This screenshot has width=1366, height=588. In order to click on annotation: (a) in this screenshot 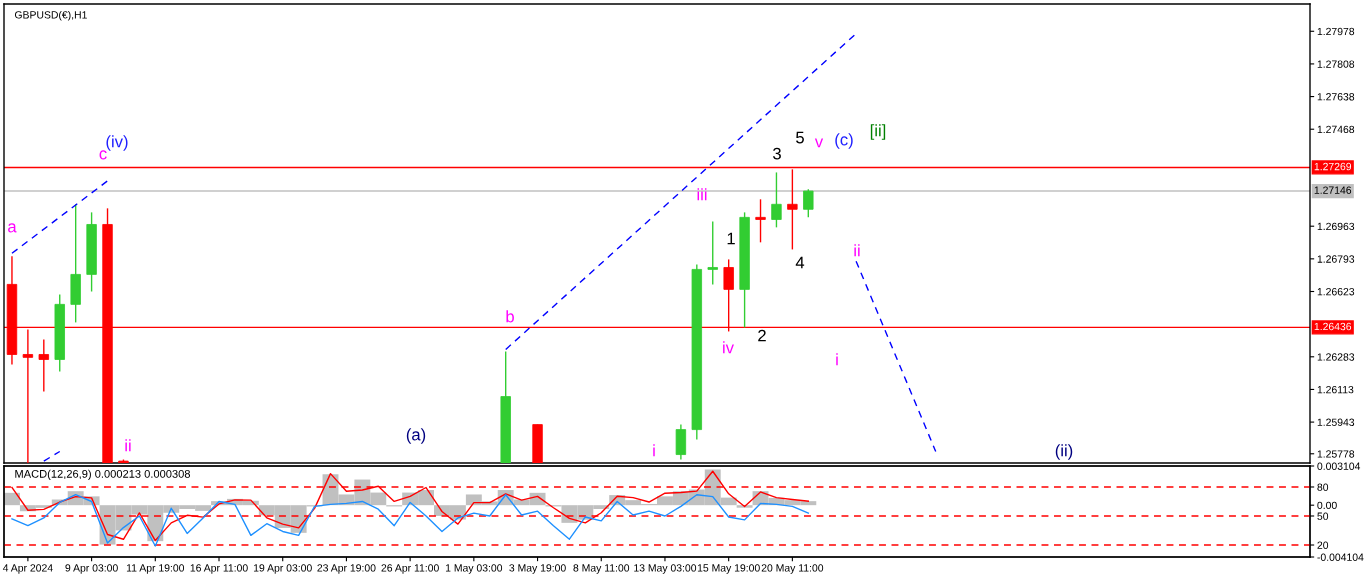, I will do `click(416, 436)`.